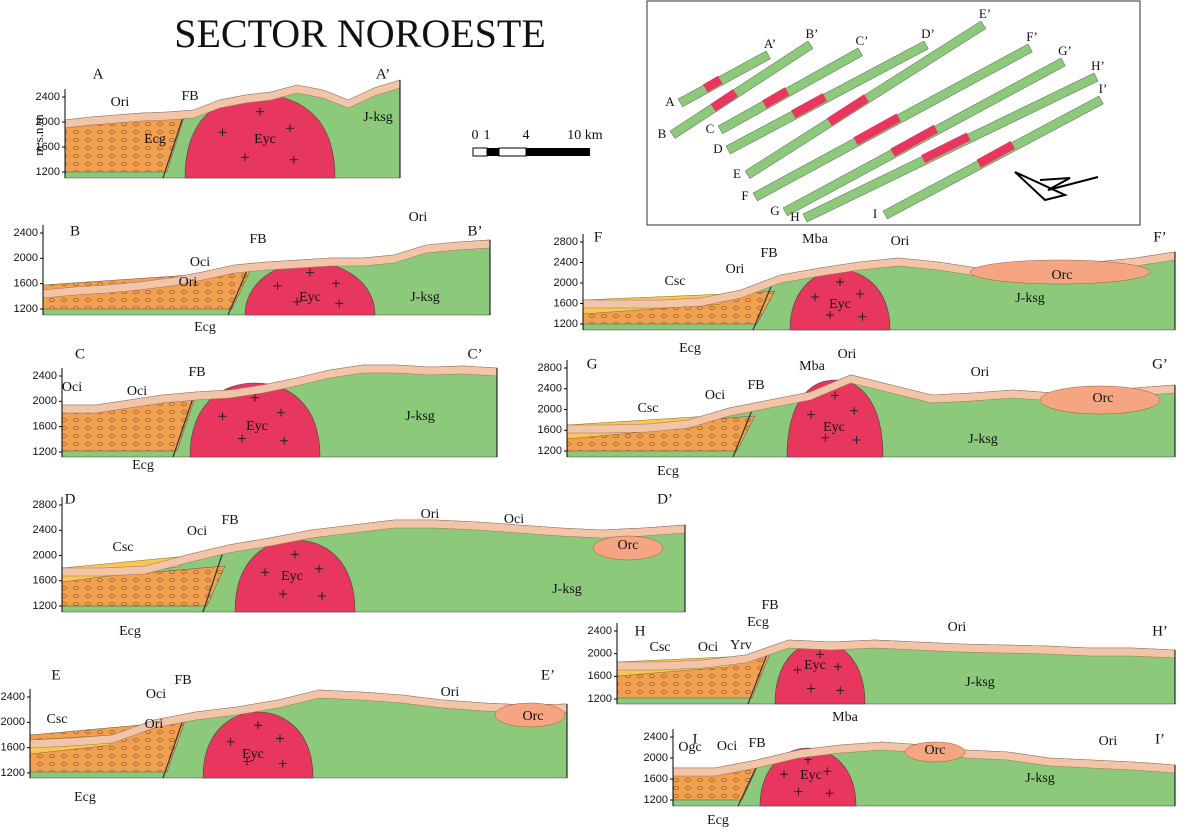  Describe the element at coordinates (1159, 237) in the screenshot. I see `section-end-label: F’` at that location.